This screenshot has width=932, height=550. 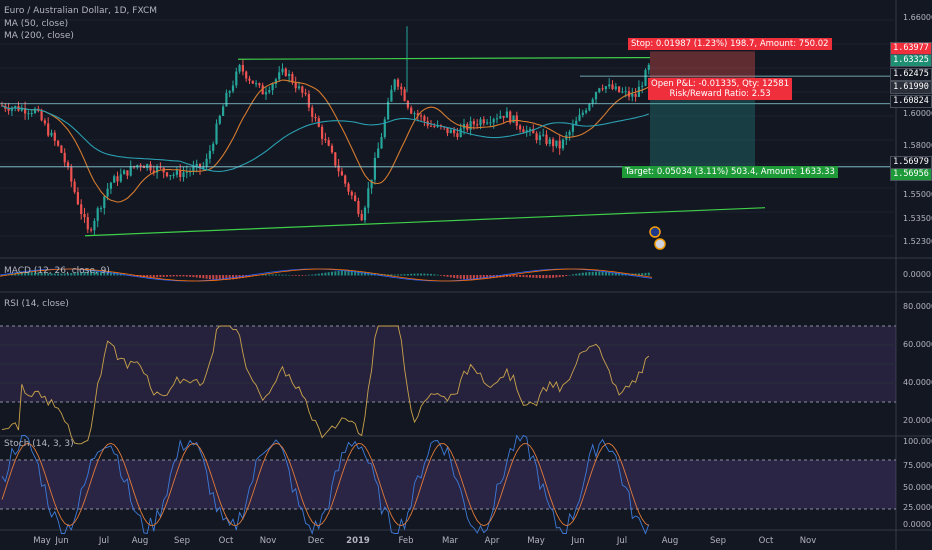 What do you see at coordinates (448, 484) in the screenshot?
I see `stoch-band` at bounding box center [448, 484].